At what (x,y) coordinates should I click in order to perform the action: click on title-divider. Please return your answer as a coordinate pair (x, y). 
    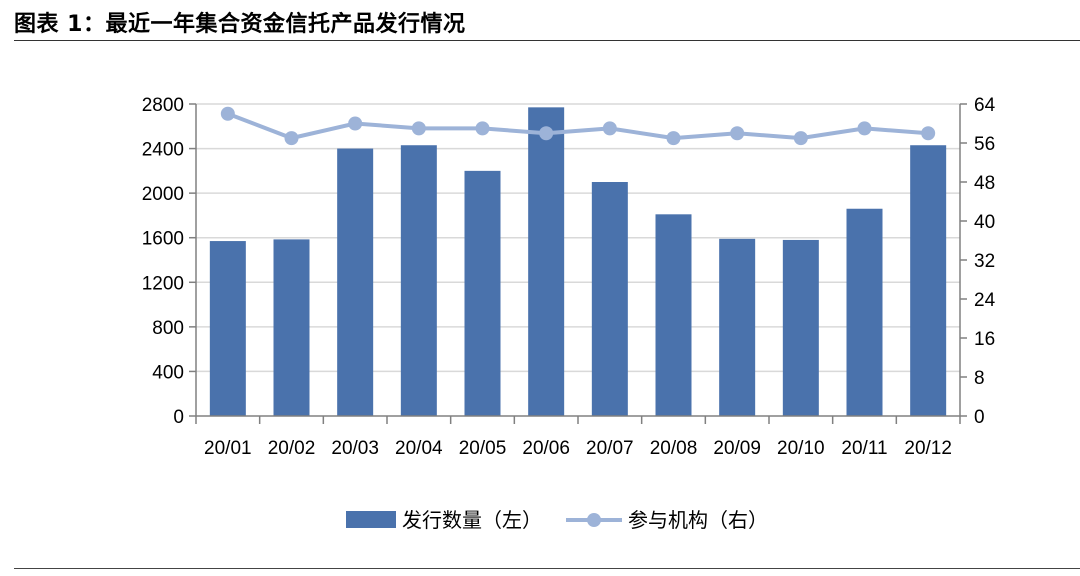
    Looking at the image, I should click on (547, 40).